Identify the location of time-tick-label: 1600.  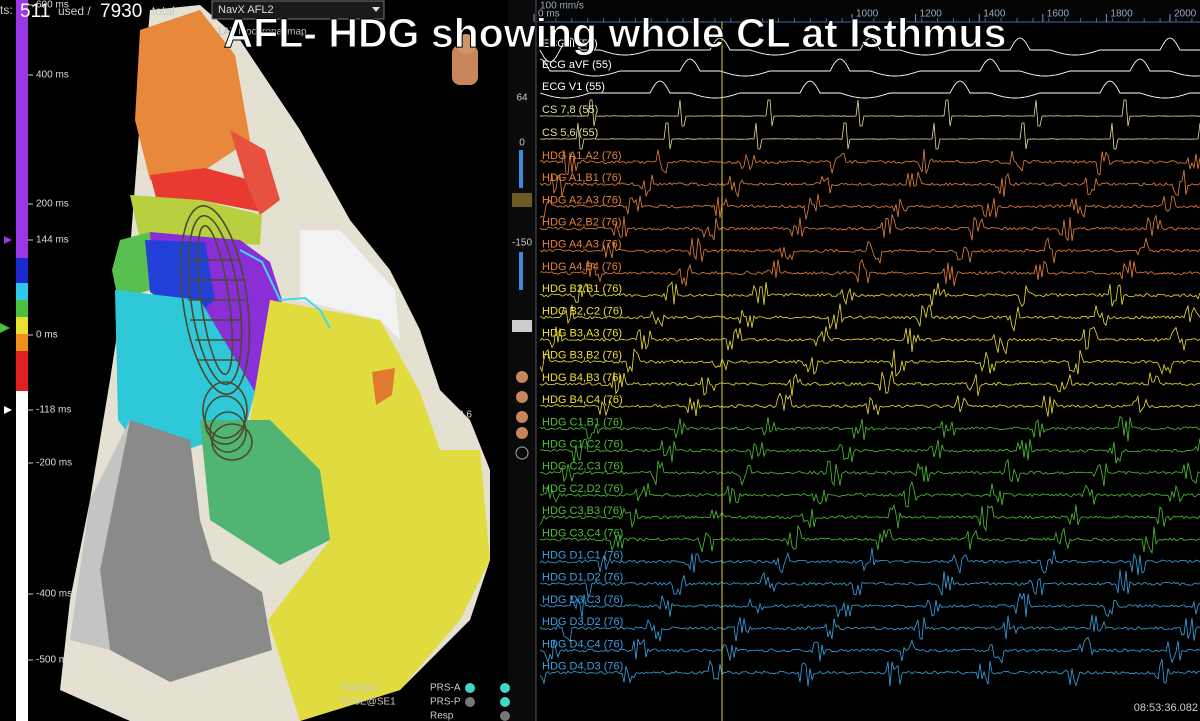
(1058, 14).